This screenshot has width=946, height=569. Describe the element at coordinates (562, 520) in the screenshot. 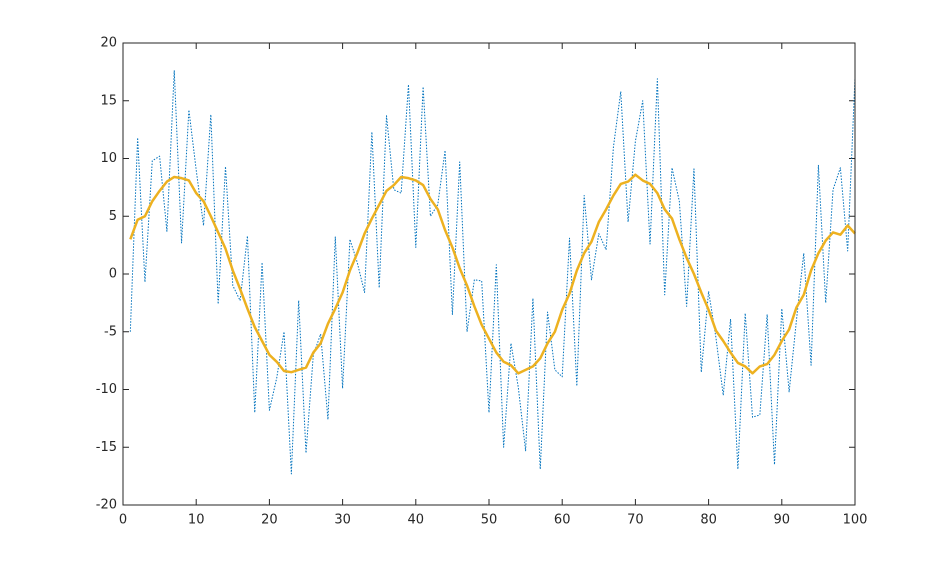

I see `x-tick-label: 60` at that location.